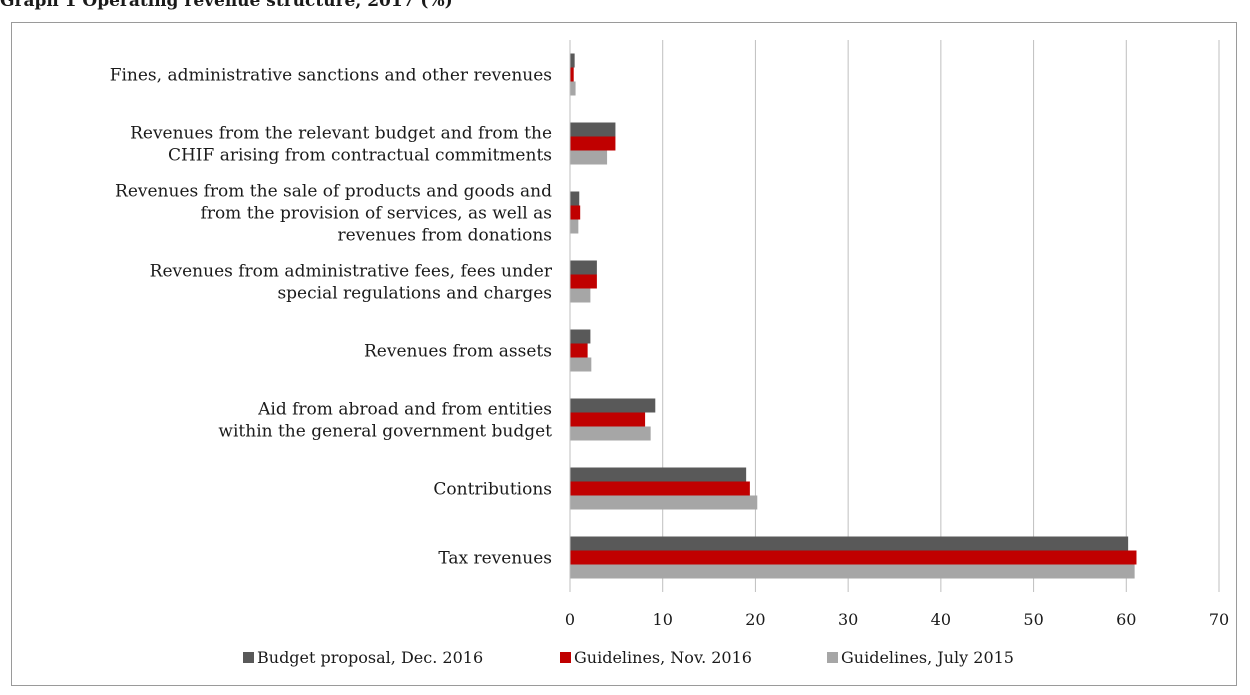 The image size is (1250, 695). Describe the element at coordinates (495, 559) in the screenshot. I see `category-label: Tax revenues` at that location.